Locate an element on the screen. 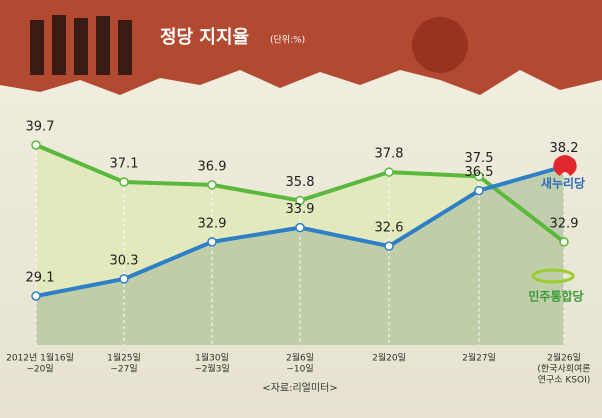 This screenshot has height=418, width=602. chart-title: 정당 지지율 is located at coordinates (204, 37).